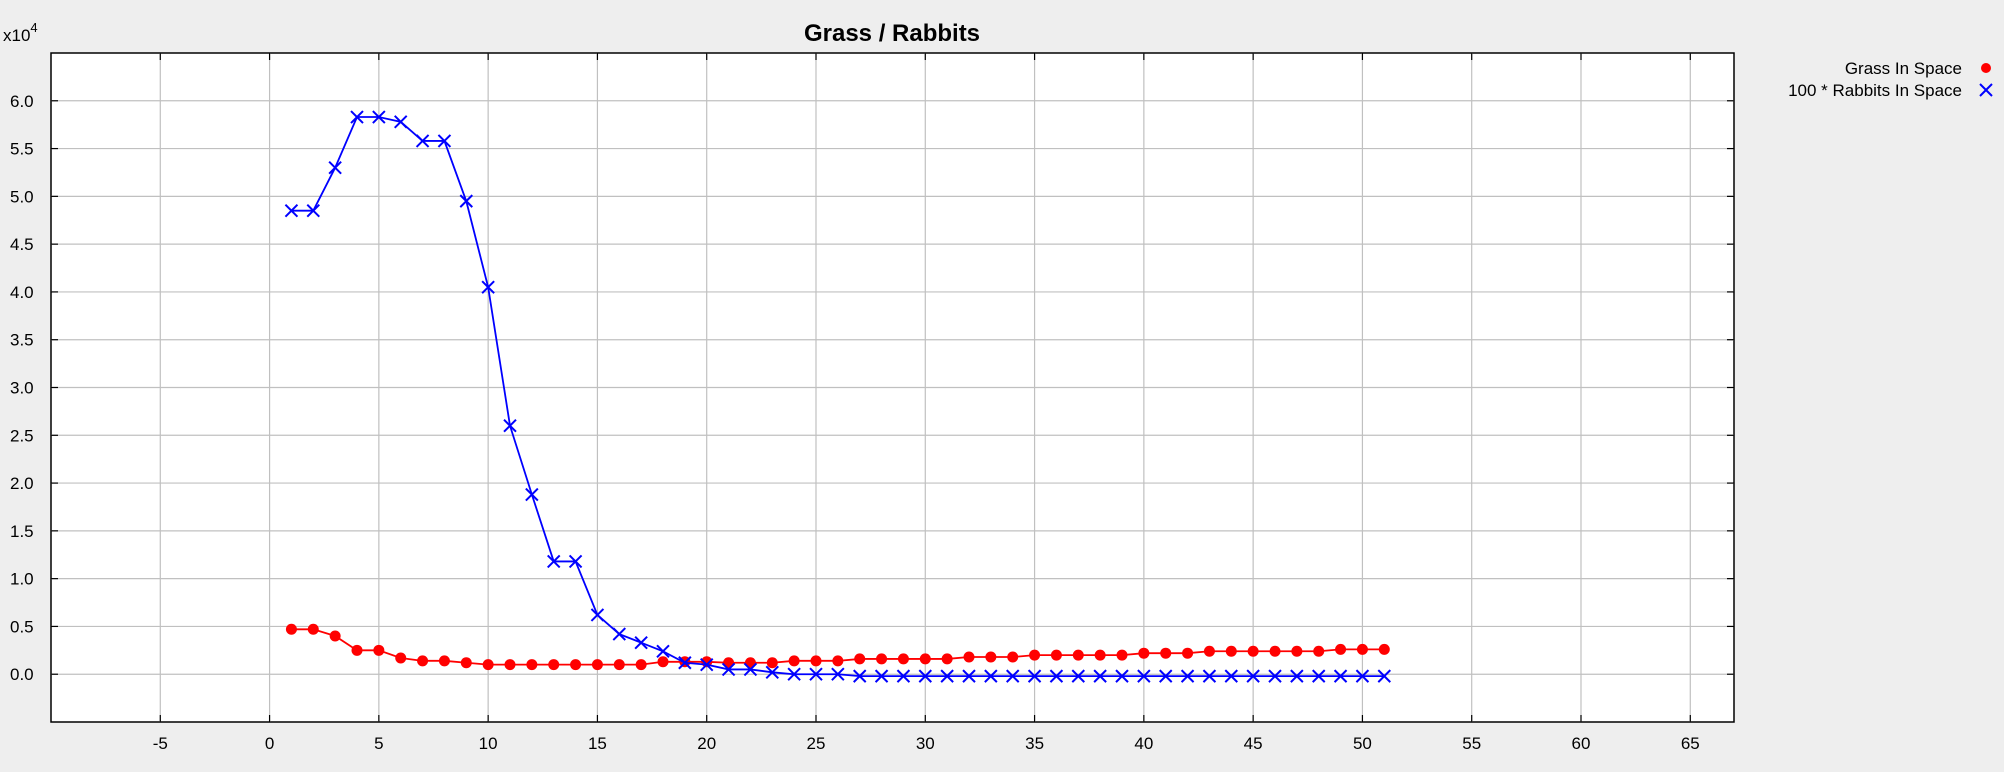 The height and width of the screenshot is (772, 2004). Describe the element at coordinates (22, 674) in the screenshot. I see `y-tick-label: 0.0` at that location.